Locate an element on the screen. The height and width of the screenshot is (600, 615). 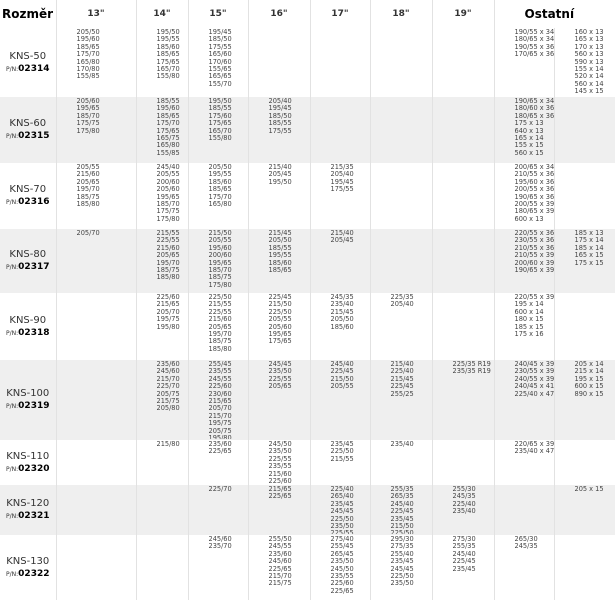
tire-size: 175/70 is located at coordinates (220, 196).